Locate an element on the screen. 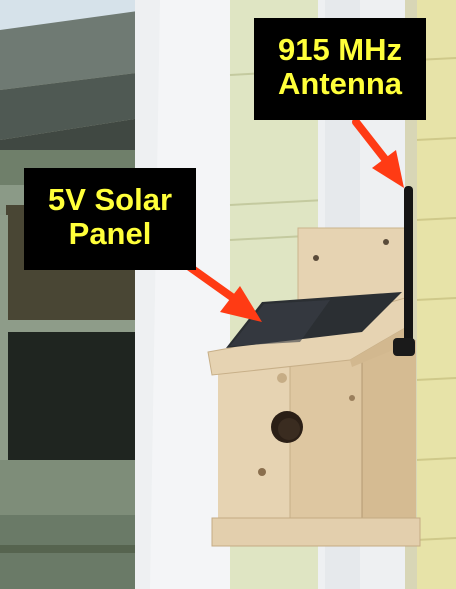 Image resolution: width=456 pixels, height=589 pixels. antenna-callout-line2: Antenna is located at coordinates (340, 83).